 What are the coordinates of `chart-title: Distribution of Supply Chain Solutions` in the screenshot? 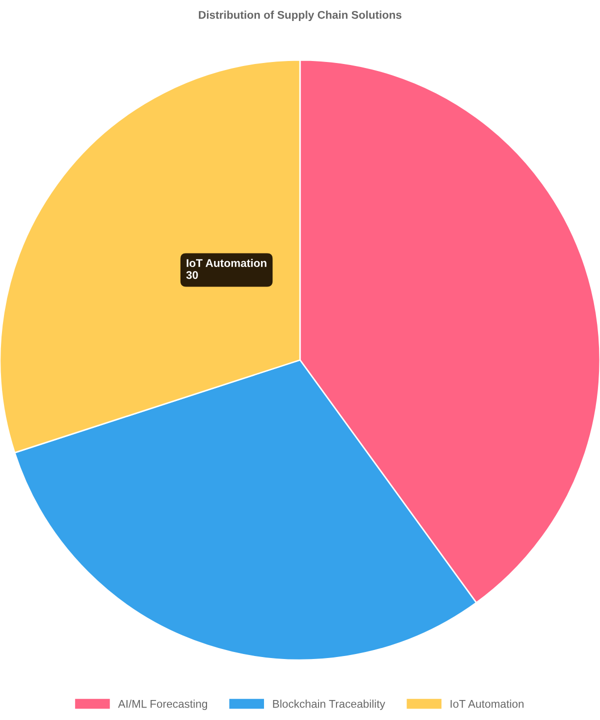 It's located at (300, 16).